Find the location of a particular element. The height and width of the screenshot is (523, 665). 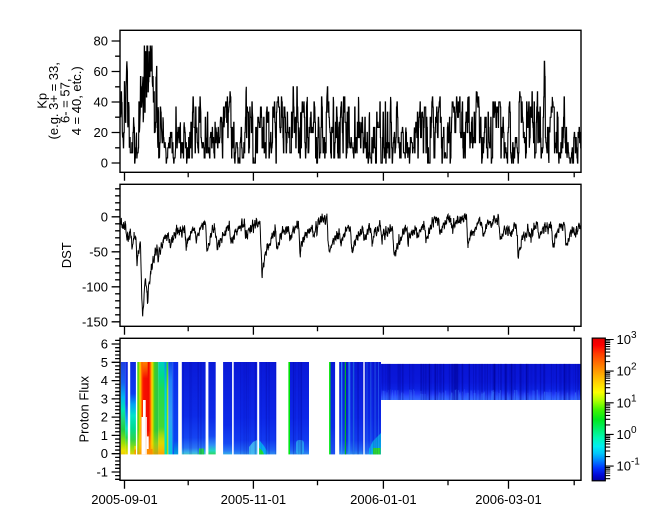

svg-text: 2006-03-01 is located at coordinates (508, 499).